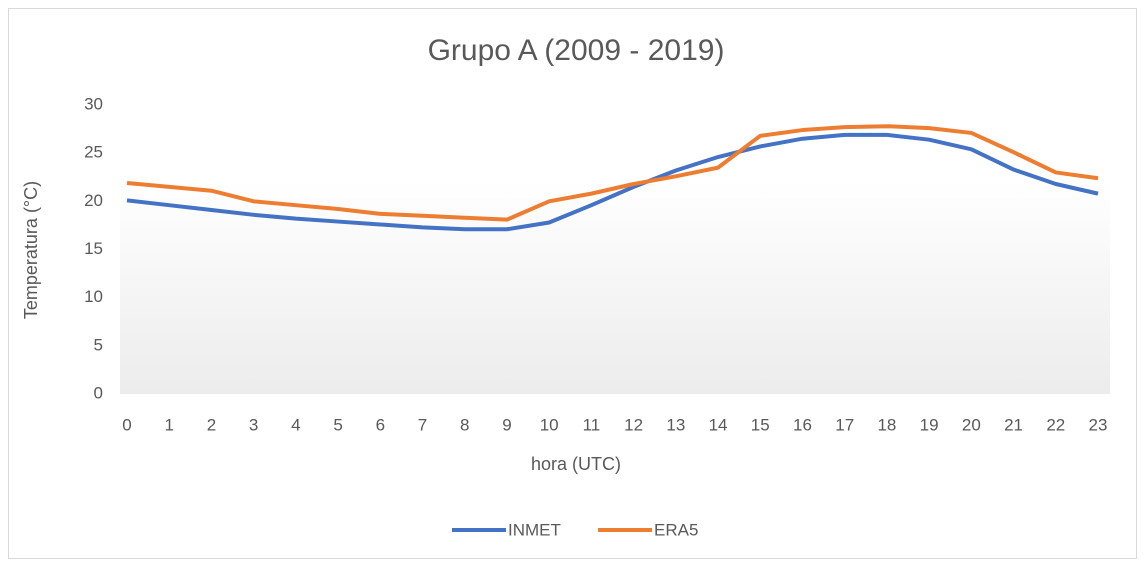 The height and width of the screenshot is (572, 1144). Describe the element at coordinates (549, 424) in the screenshot. I see `x-tick-label: 10` at that location.